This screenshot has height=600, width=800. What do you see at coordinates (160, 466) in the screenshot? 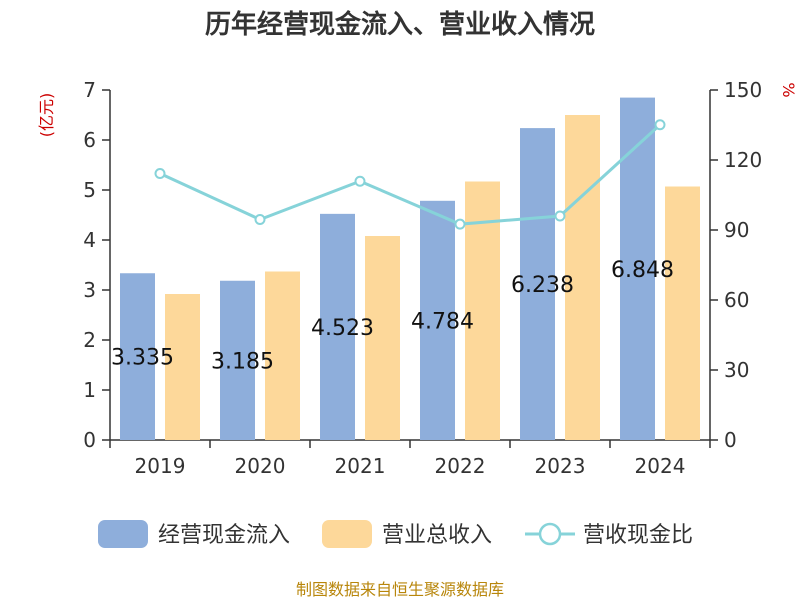
I see `x-tick-label: 2019` at bounding box center [160, 466].